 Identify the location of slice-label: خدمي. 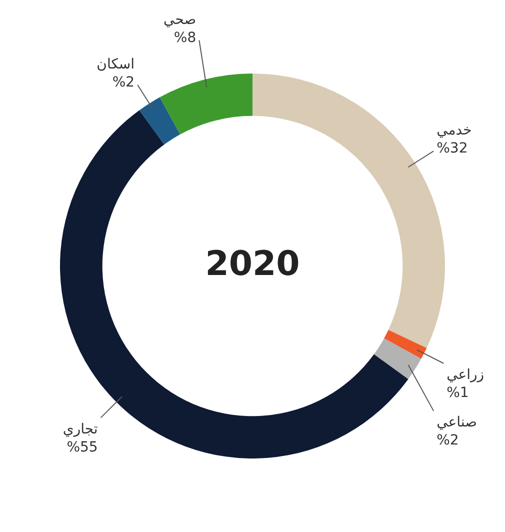
(454, 130).